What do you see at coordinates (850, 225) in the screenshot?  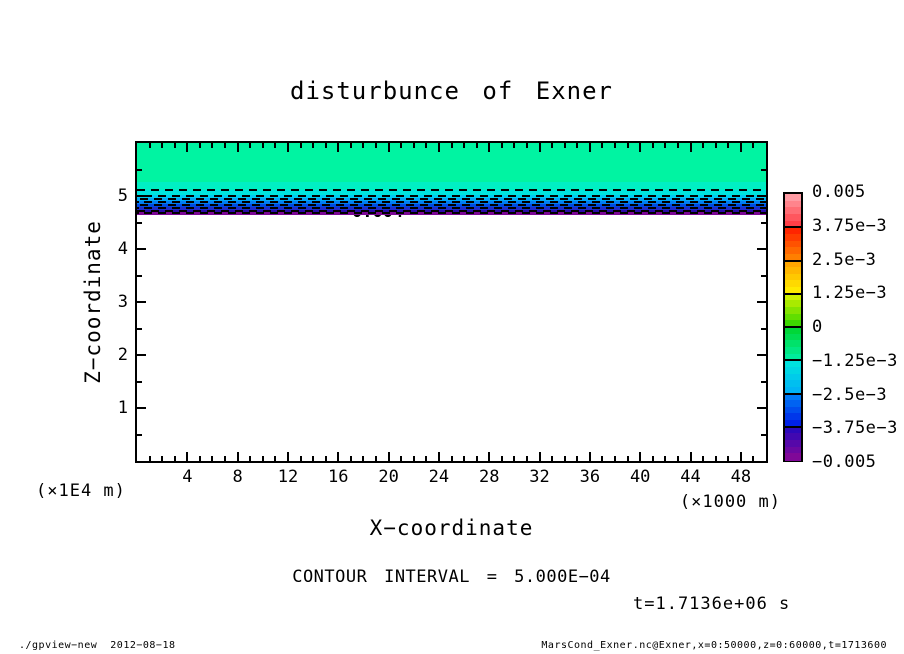 I see `colorbar-tick-label: 3.75e−3` at bounding box center [850, 225].